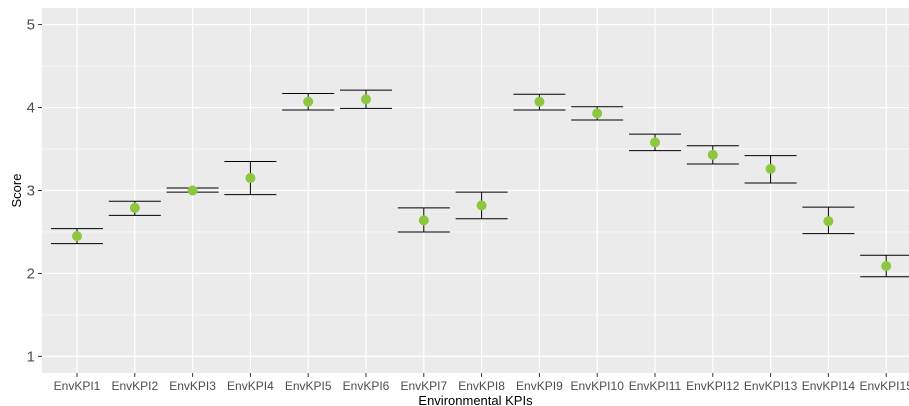 Image resolution: width=909 pixels, height=406 pixels. I want to click on y-tick-label: 2, so click(31, 273).